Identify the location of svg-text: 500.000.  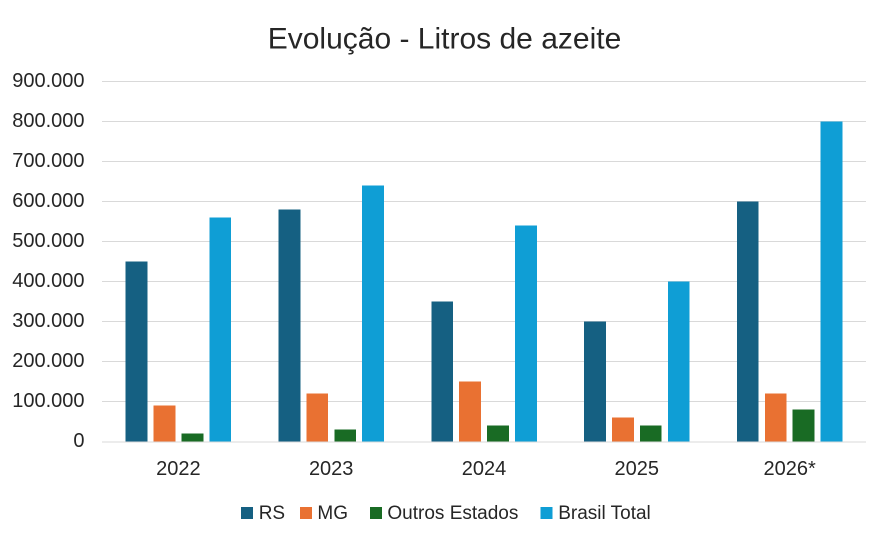
(48, 241).